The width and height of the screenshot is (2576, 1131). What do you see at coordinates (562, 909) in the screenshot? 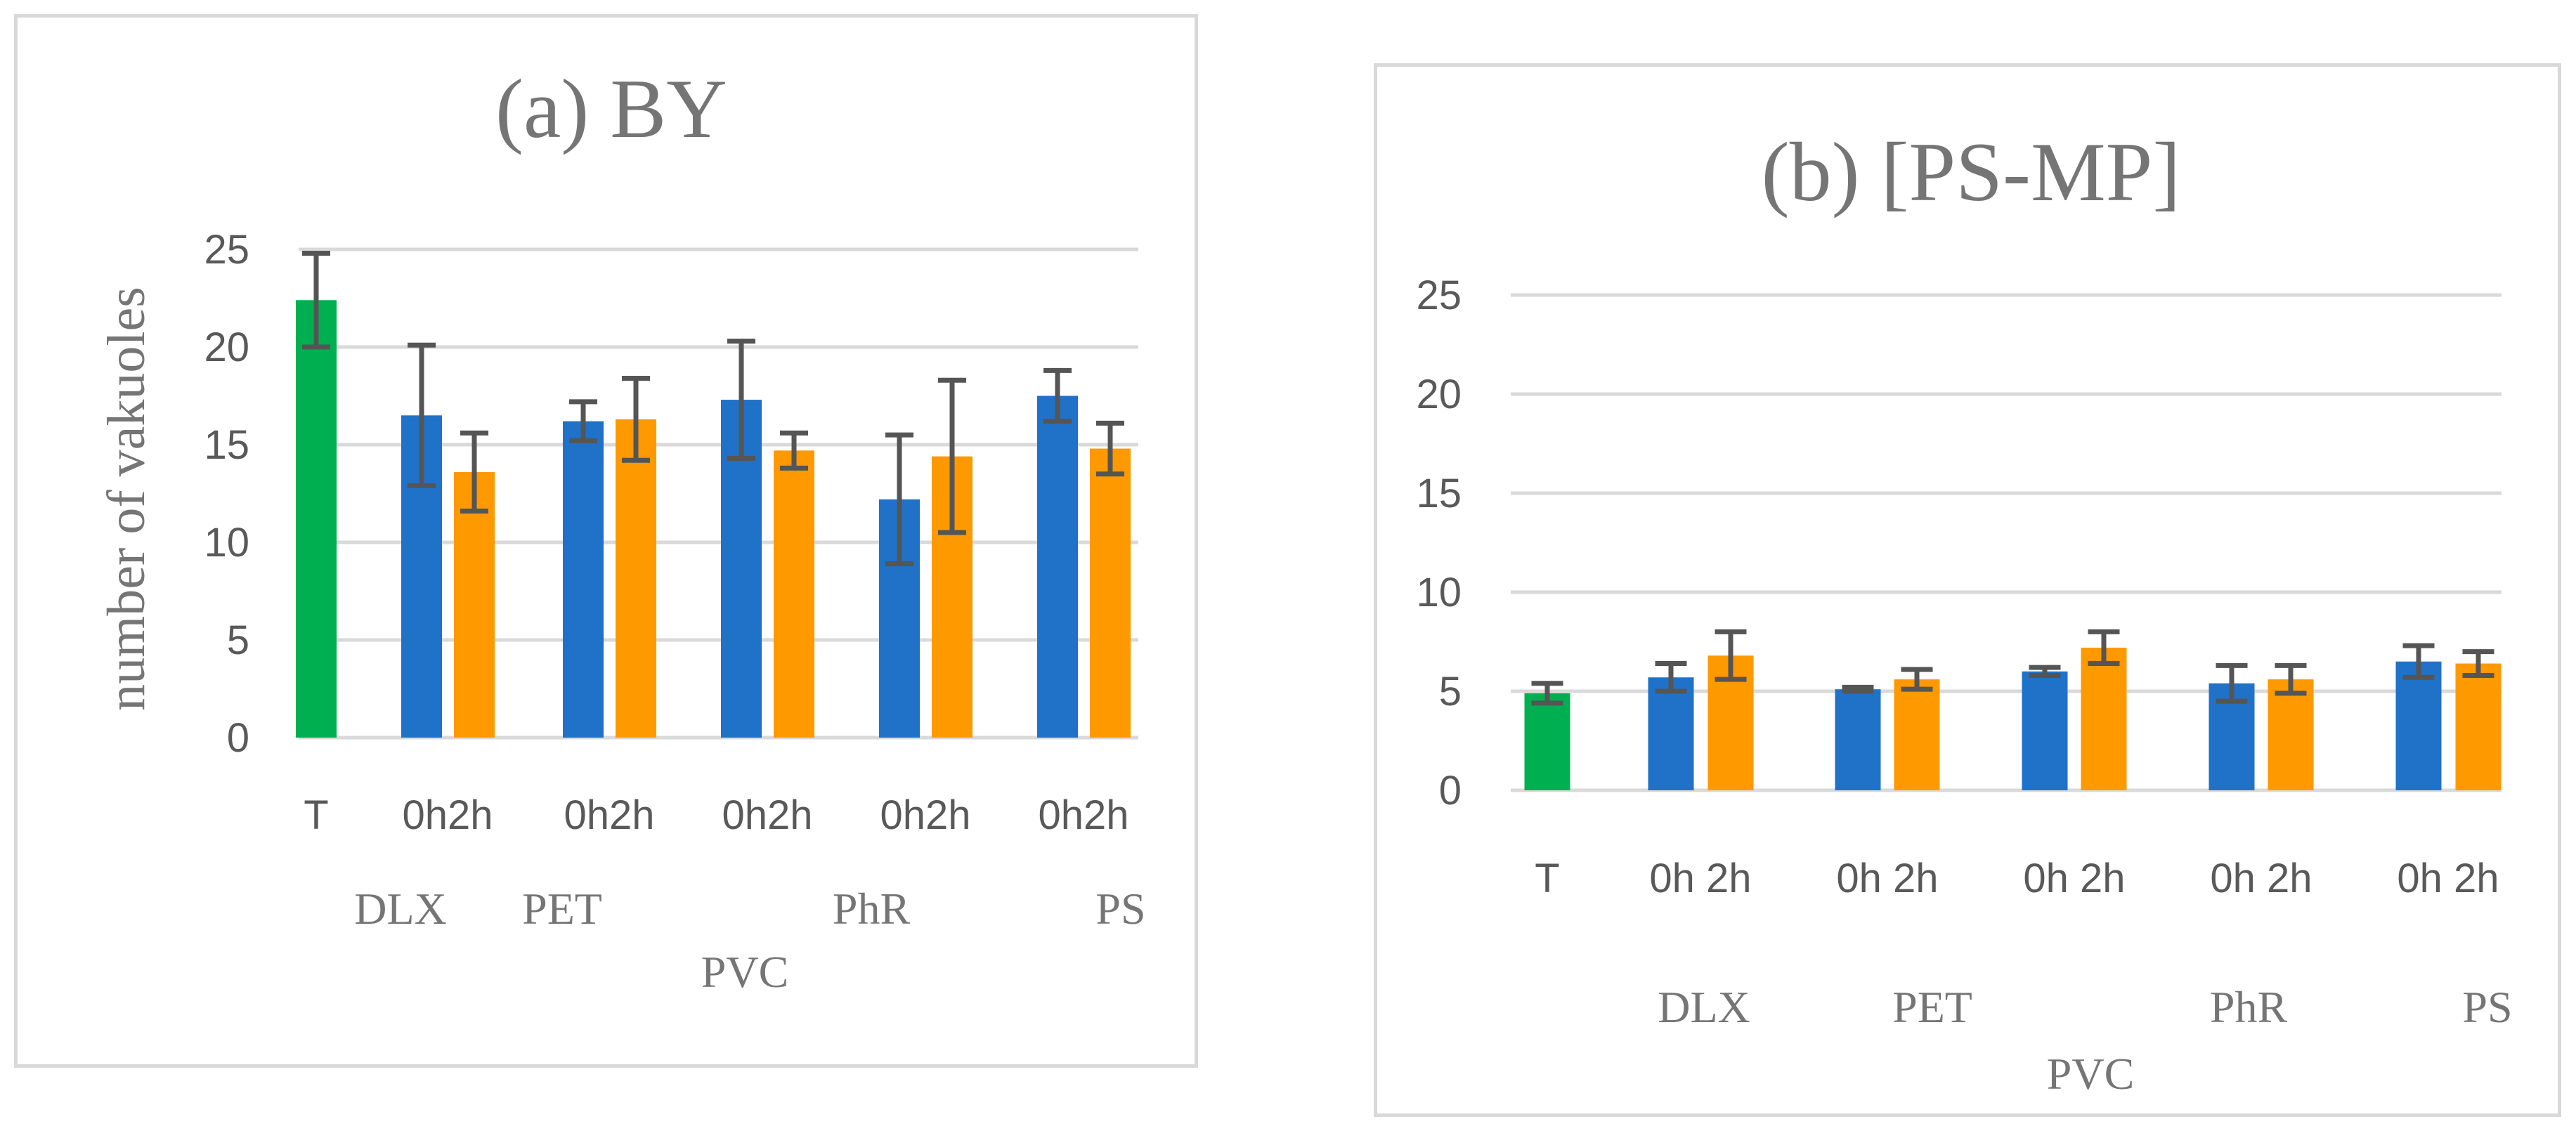
I see `chart-a-group-pet: PET` at bounding box center [562, 909].